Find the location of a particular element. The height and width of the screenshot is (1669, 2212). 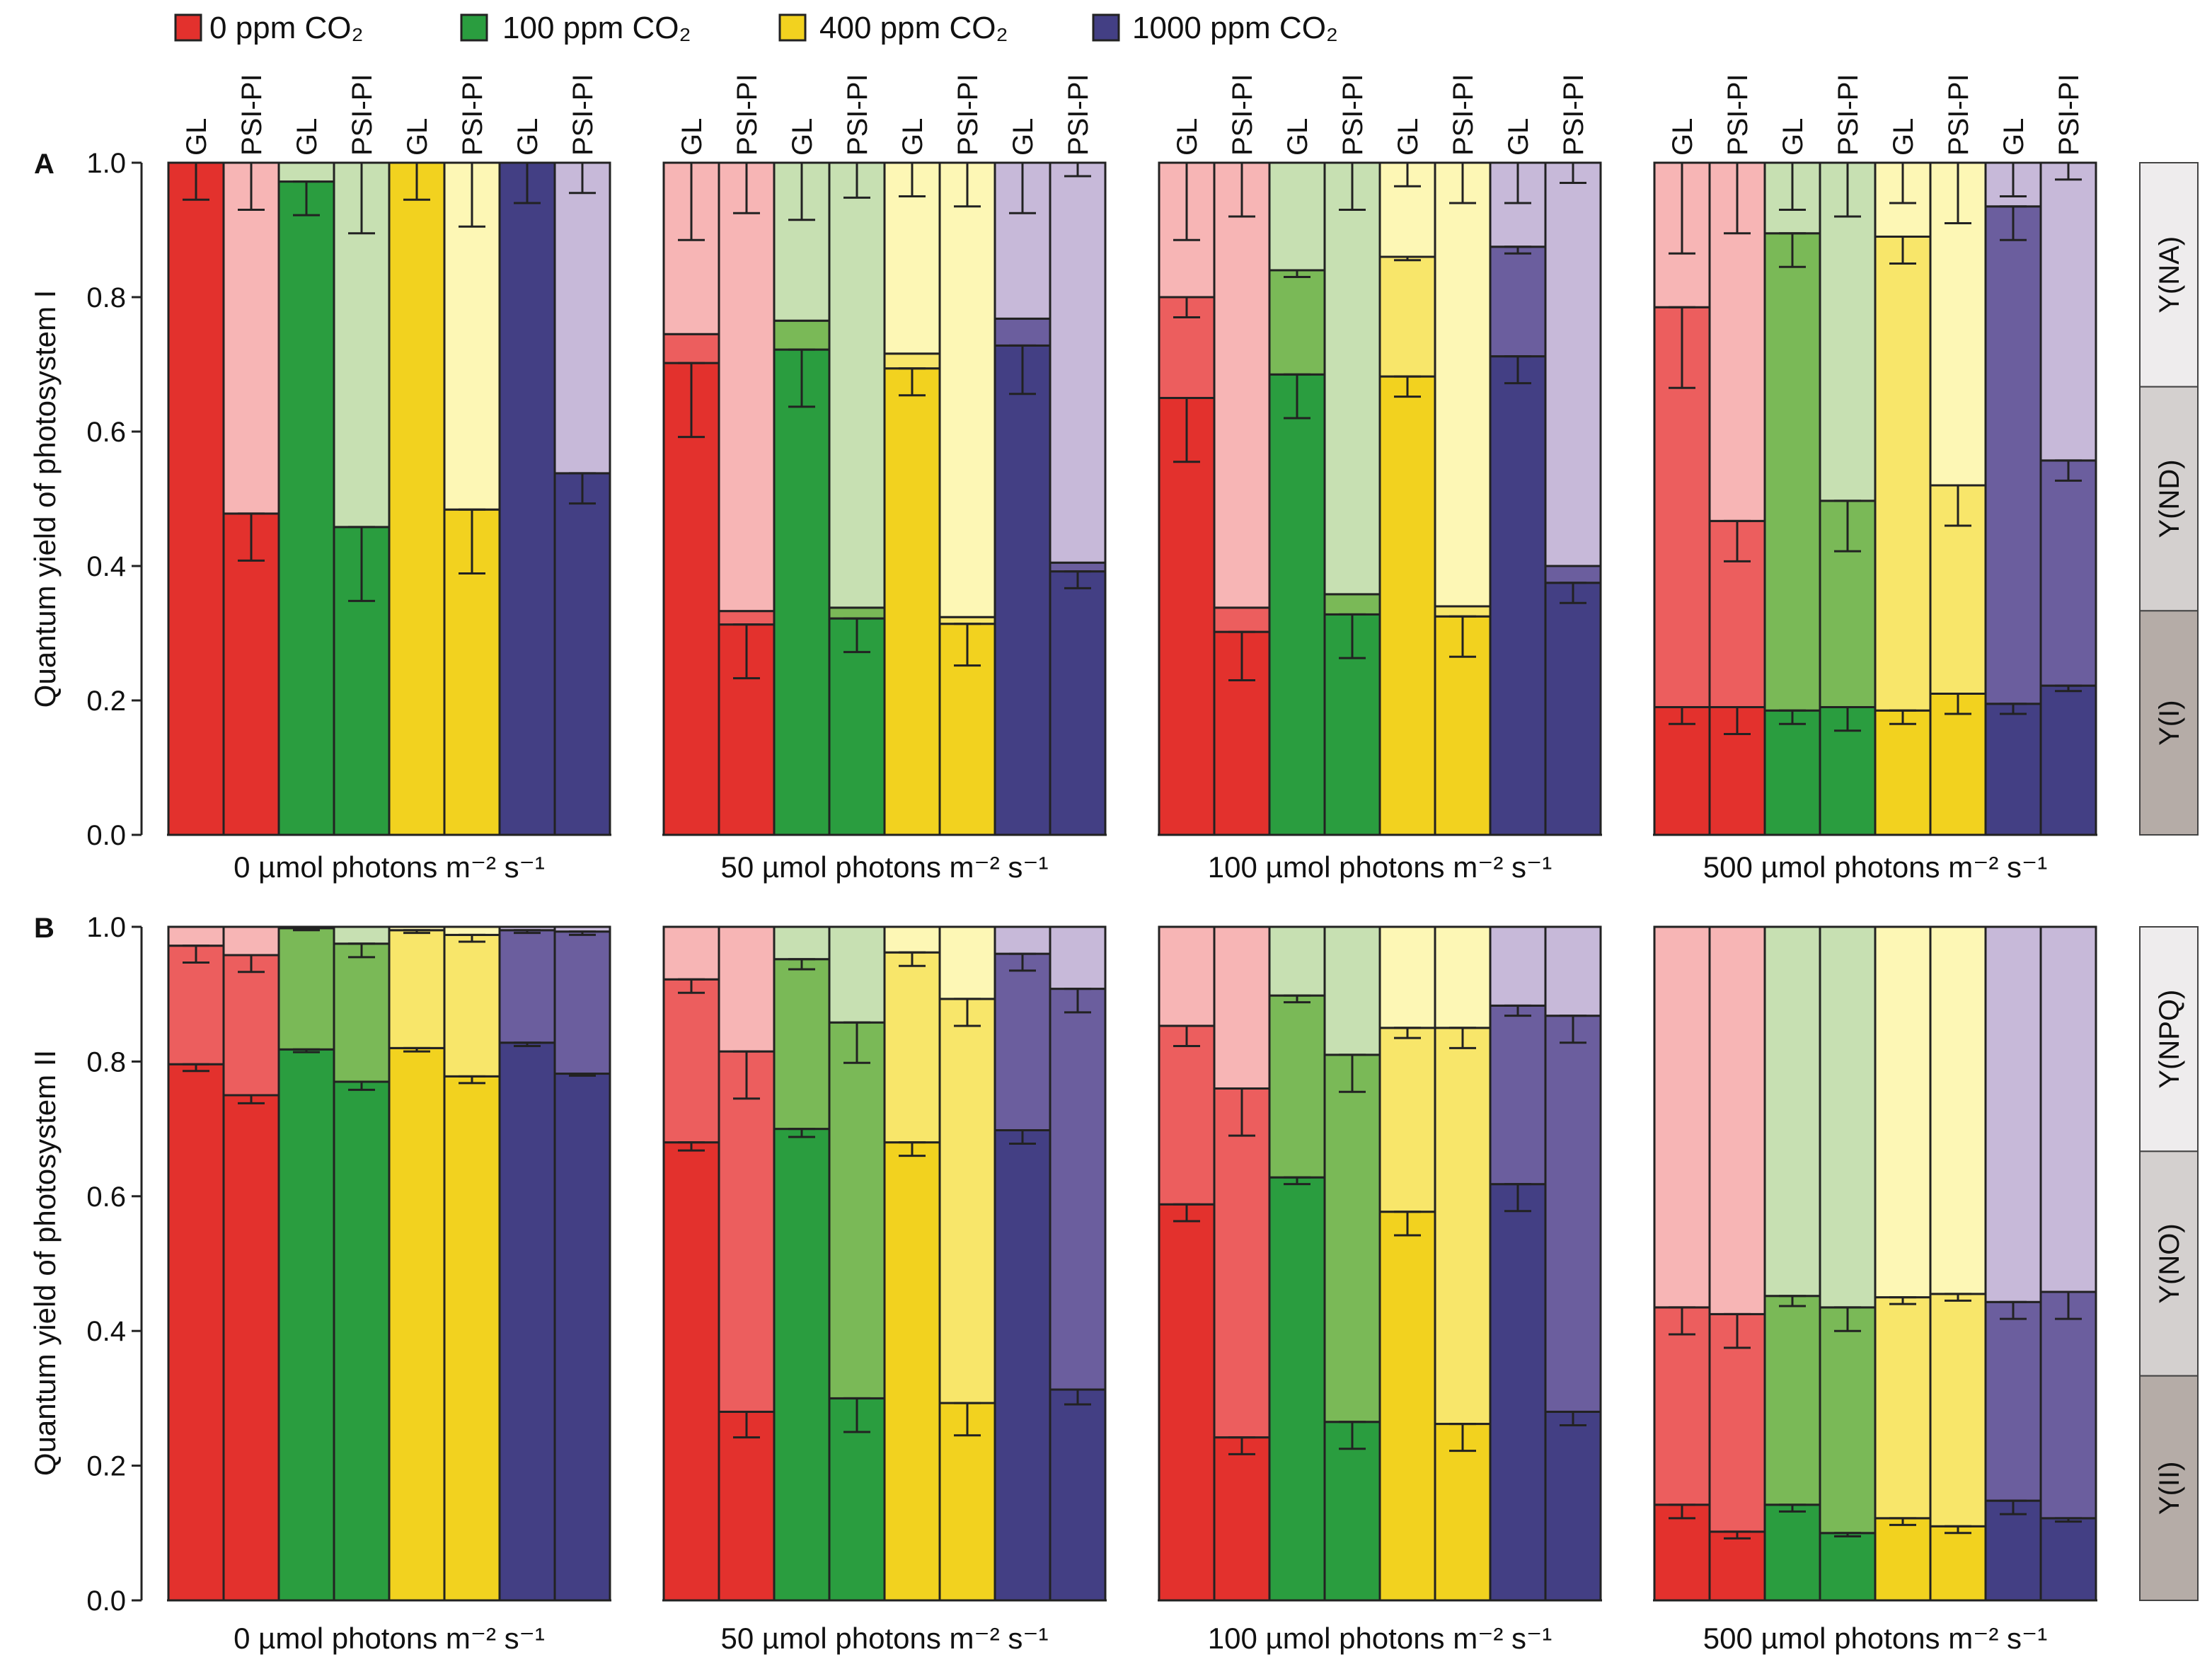

panel-letter-b: B is located at coordinates (44, 928).